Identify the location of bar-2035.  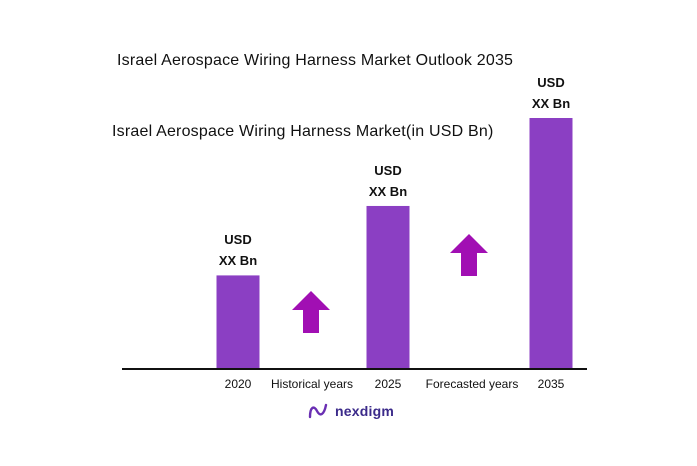
(551, 243).